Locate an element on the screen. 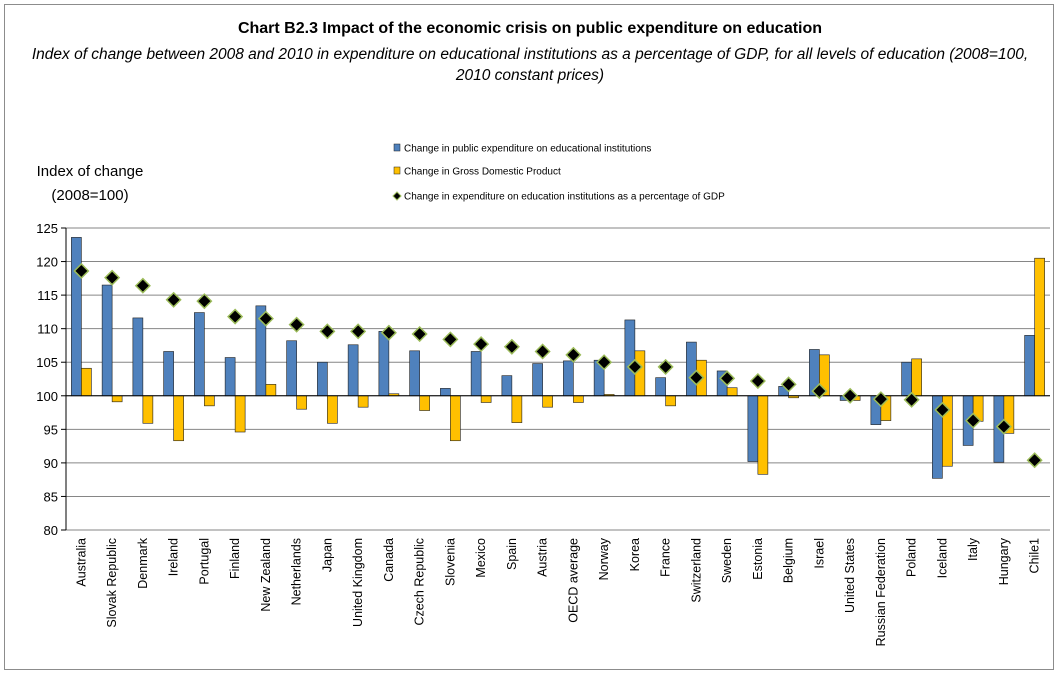 The width and height of the screenshot is (1060, 676). y-tick-label: 115 is located at coordinates (47, 295).